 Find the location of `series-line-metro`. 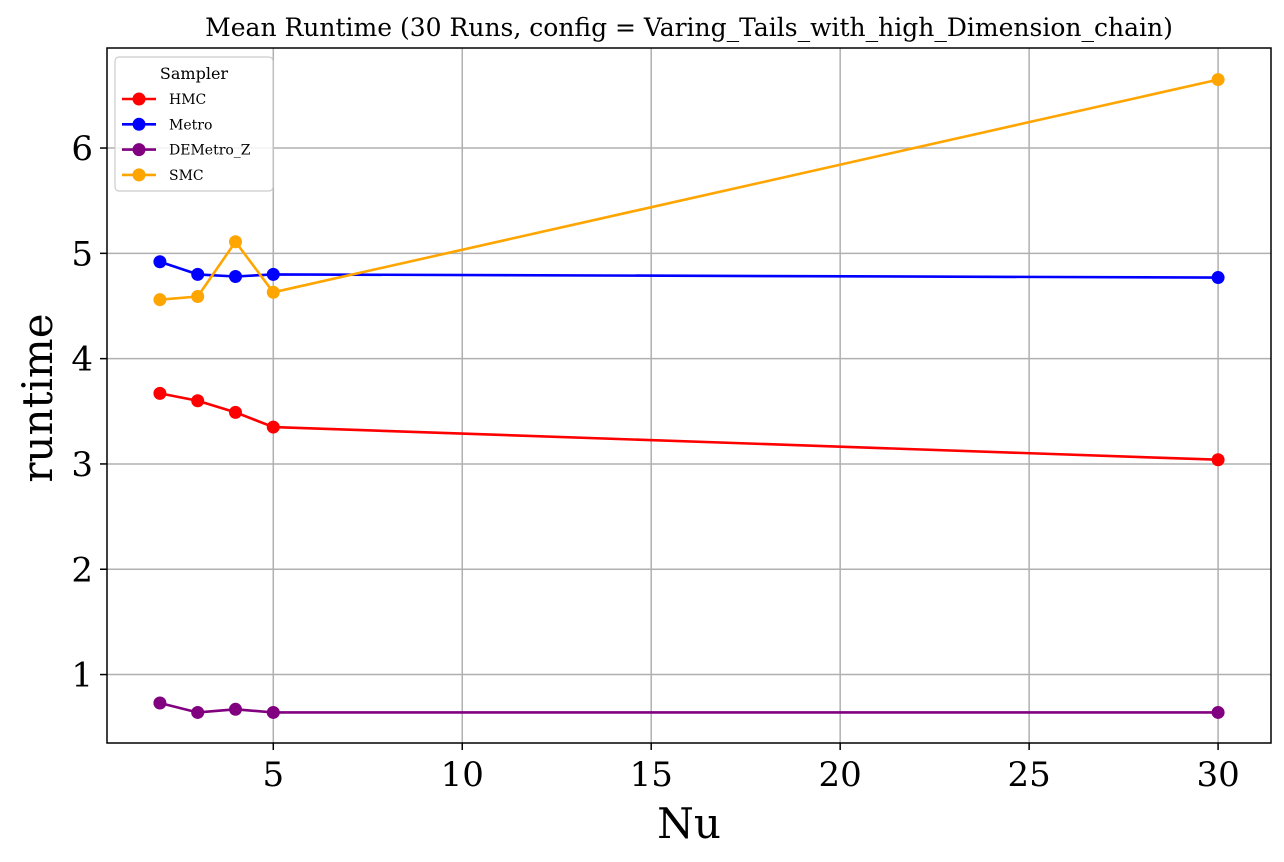

series-line-metro is located at coordinates (689, 269).